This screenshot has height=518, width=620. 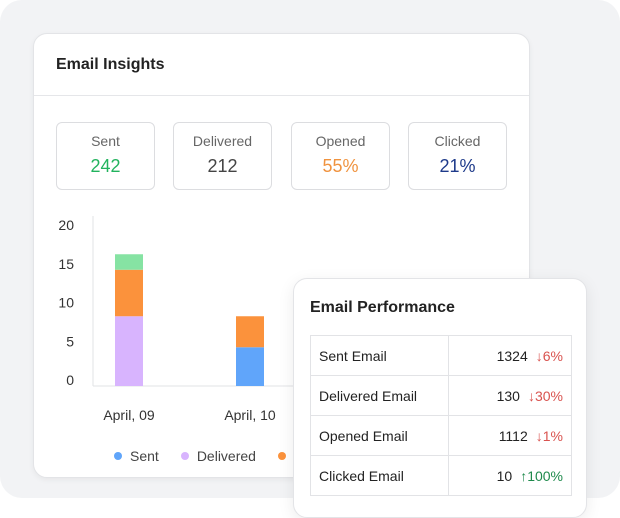 I want to click on stat-label: Sent, so click(x=105, y=141).